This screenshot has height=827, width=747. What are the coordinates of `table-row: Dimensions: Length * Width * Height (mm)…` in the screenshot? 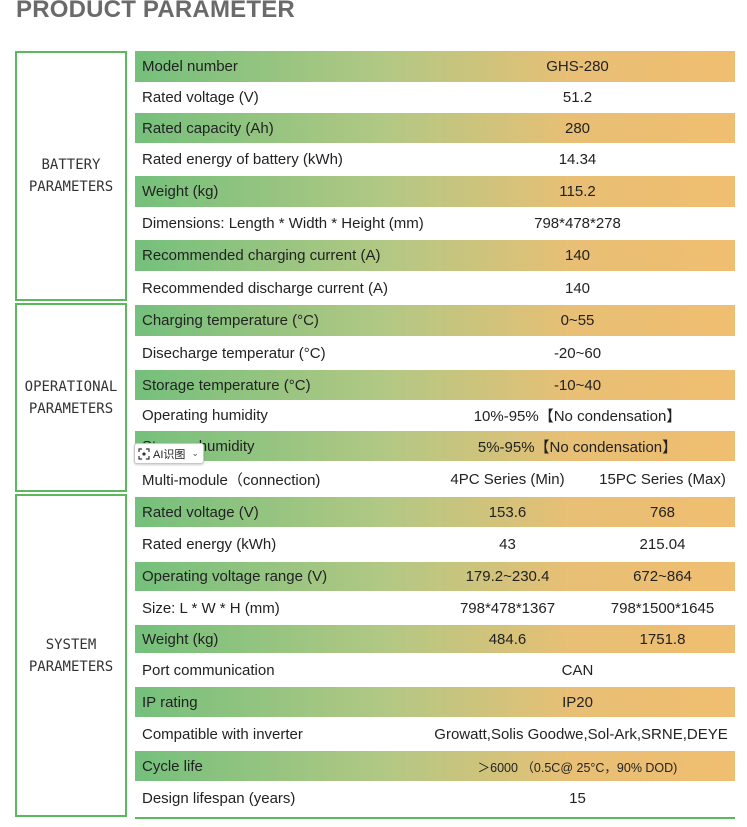 It's located at (435, 223).